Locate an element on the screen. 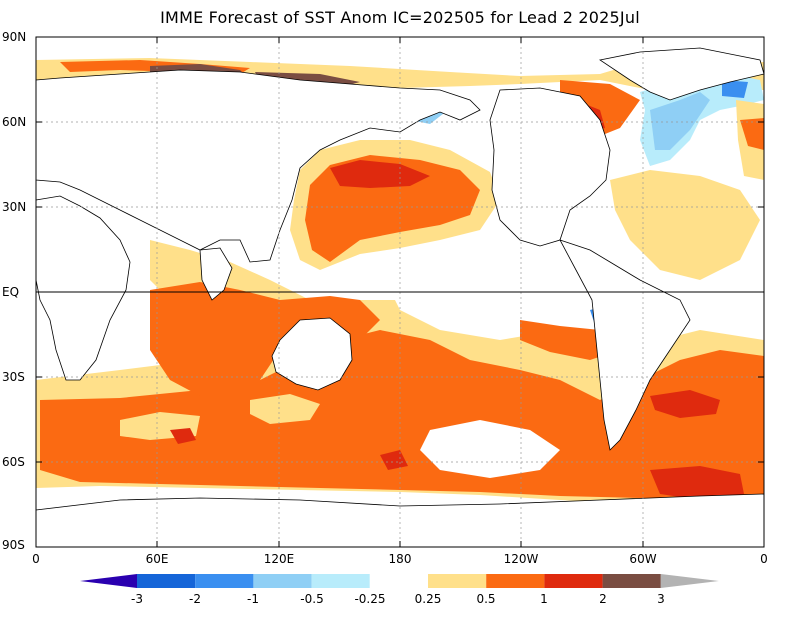  lon-label-120w: 120W is located at coordinates (521, 559).